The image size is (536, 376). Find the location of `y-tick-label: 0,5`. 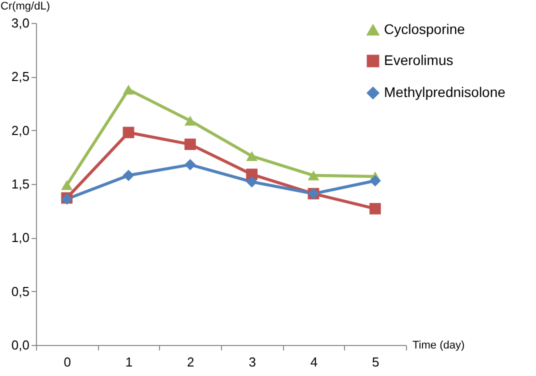

y-tick-label: 0,5 is located at coordinates (20, 291).